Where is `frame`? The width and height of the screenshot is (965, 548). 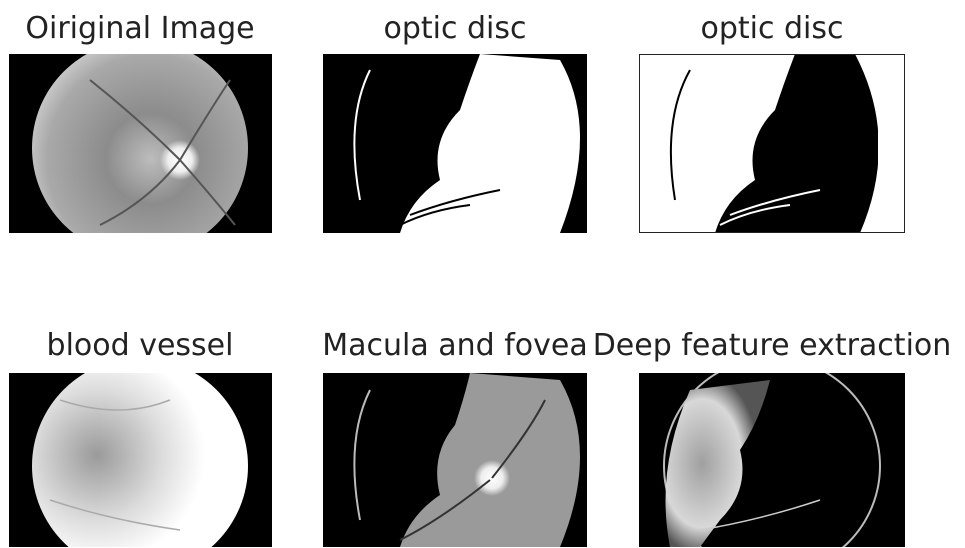
frame is located at coordinates (772, 143).